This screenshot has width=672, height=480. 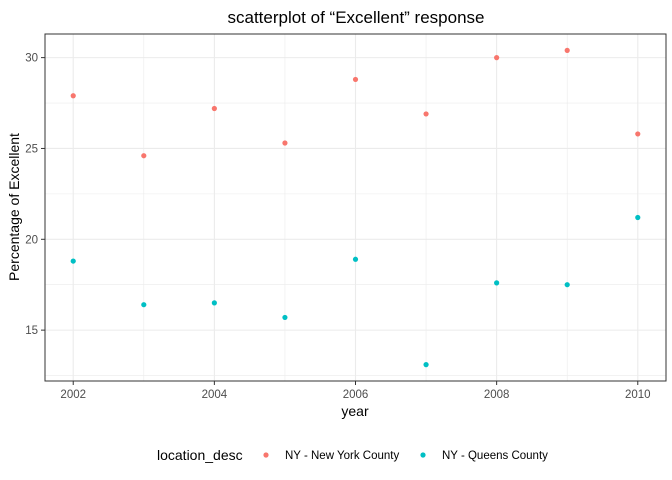 What do you see at coordinates (31, 240) in the screenshot?
I see `y-tick-label: 20` at bounding box center [31, 240].